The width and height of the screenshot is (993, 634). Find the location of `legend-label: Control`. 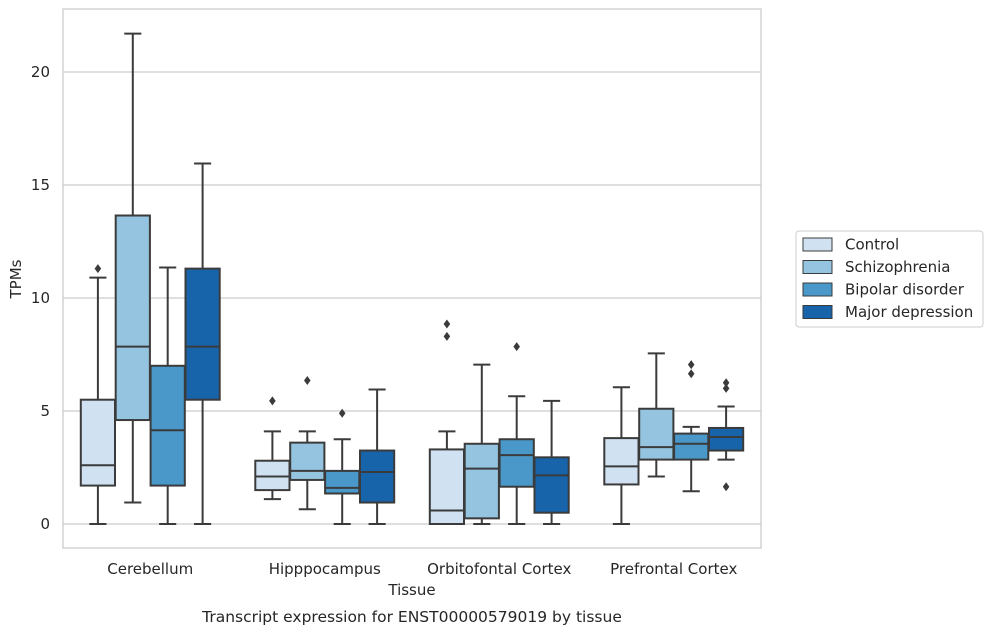

legend-label: Control is located at coordinates (872, 245).